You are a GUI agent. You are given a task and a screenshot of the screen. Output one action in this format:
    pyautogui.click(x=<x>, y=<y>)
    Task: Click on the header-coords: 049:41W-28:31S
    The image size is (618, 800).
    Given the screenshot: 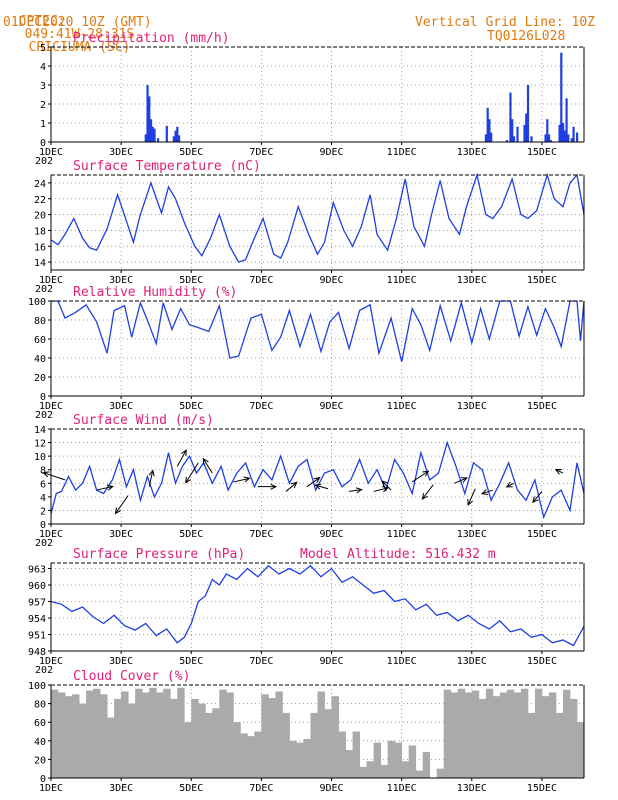 What is the action you would take?
    pyautogui.click(x=79, y=34)
    